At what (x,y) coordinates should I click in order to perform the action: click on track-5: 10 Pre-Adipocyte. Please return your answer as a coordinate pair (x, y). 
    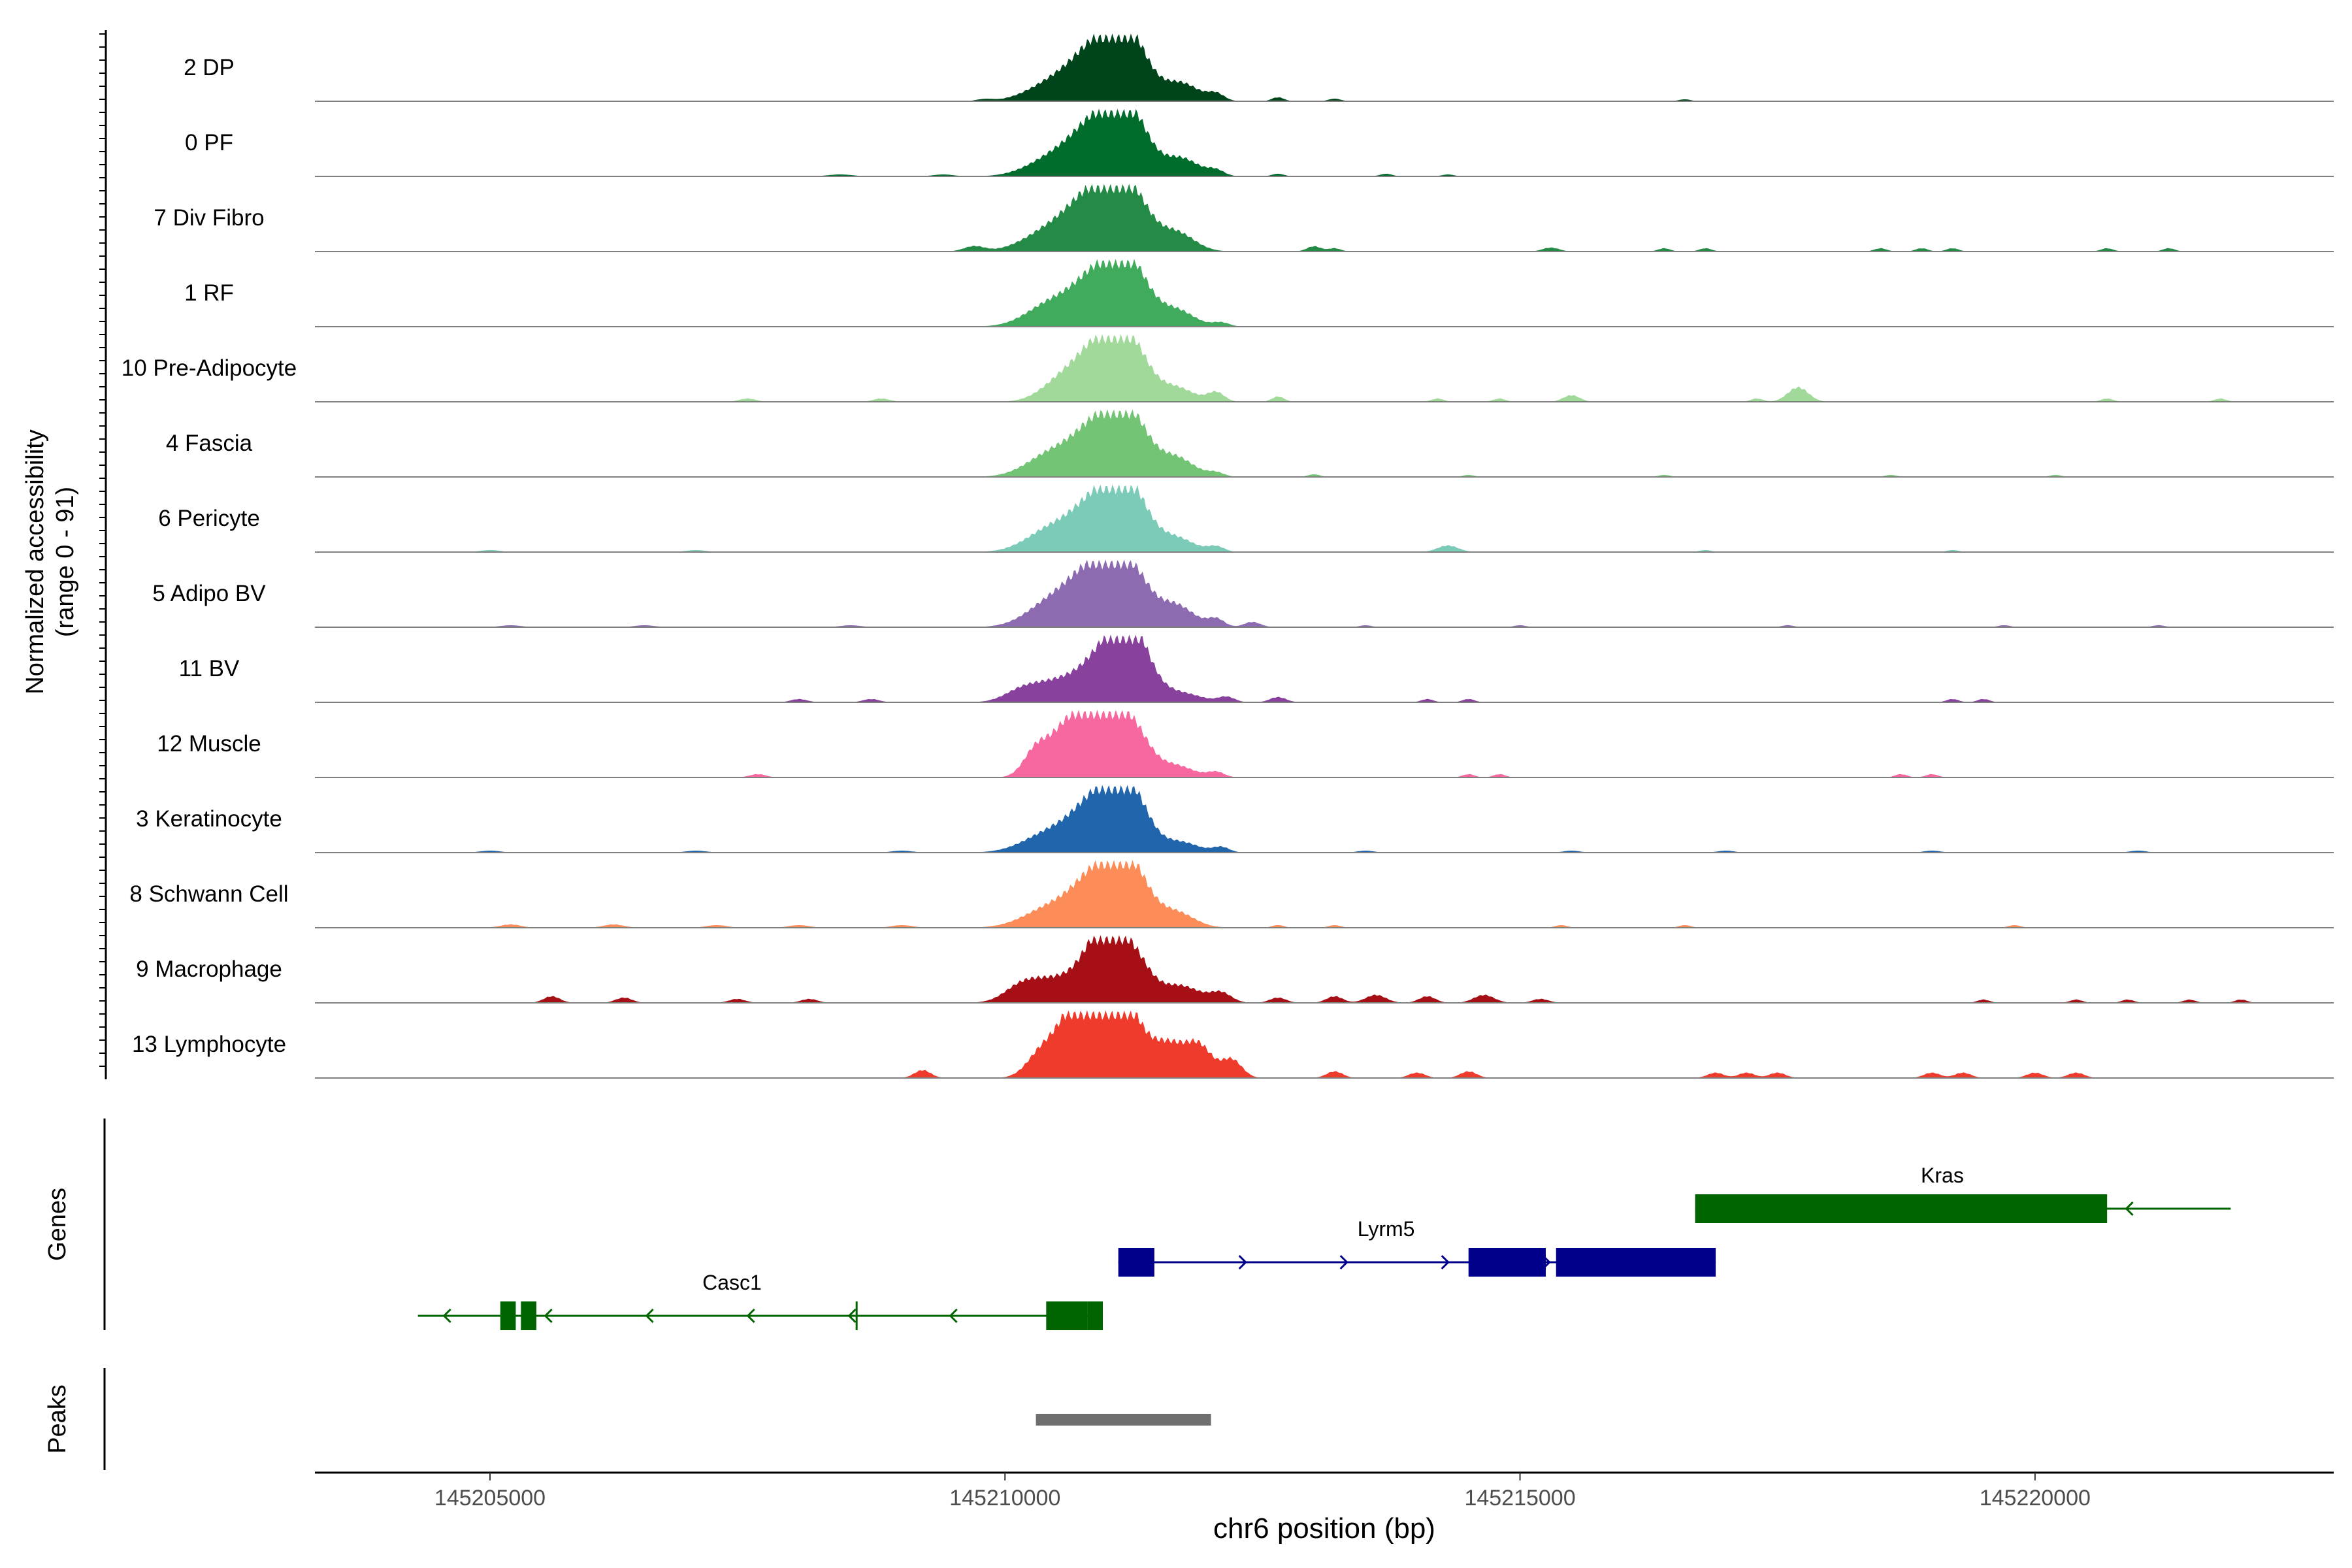
    Looking at the image, I should click on (1228, 368).